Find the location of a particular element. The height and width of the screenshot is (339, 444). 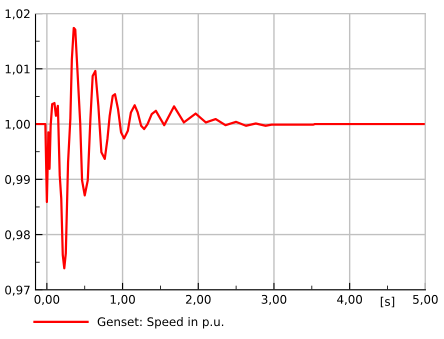

x-tick-label: 3,00 is located at coordinates (274, 300).